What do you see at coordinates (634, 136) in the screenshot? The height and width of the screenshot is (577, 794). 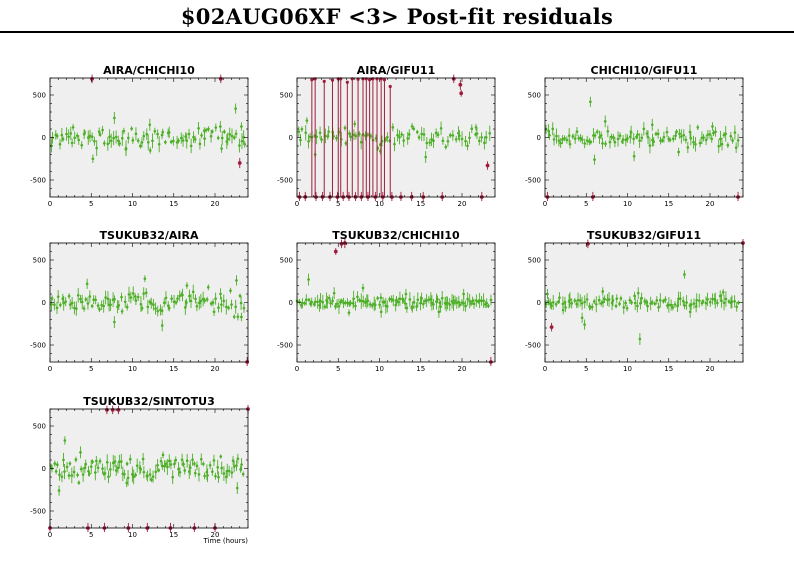 I see `residual-plot-panel: CHICHI10/GIFU11 0 5 10 15 20 -500 0 500` at bounding box center [634, 136].